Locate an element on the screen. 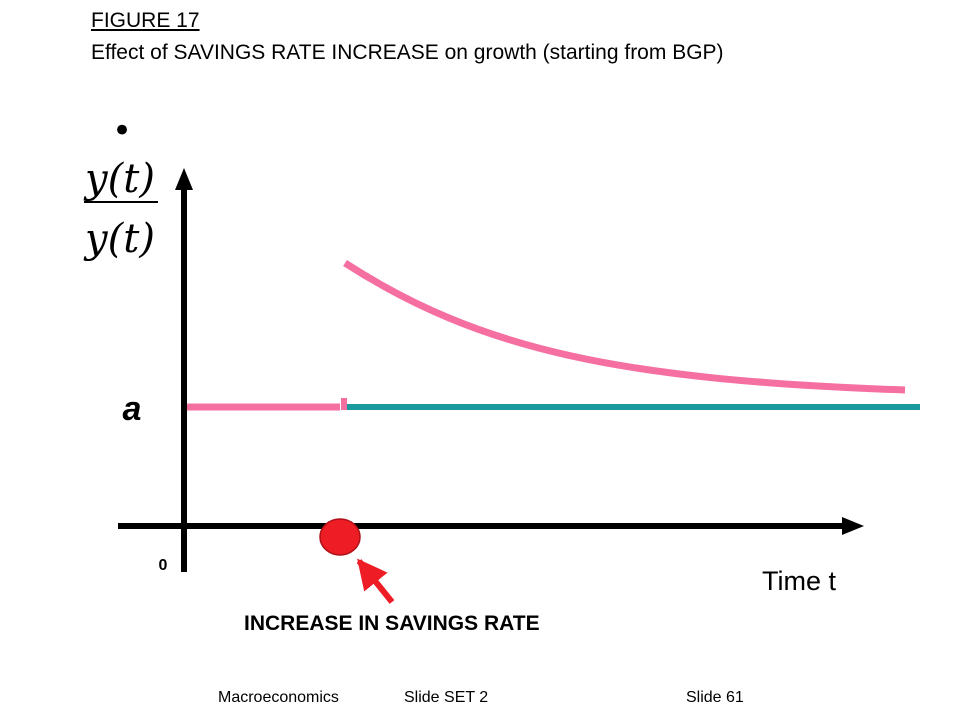  y-axis-arrowhead is located at coordinates (184, 179).